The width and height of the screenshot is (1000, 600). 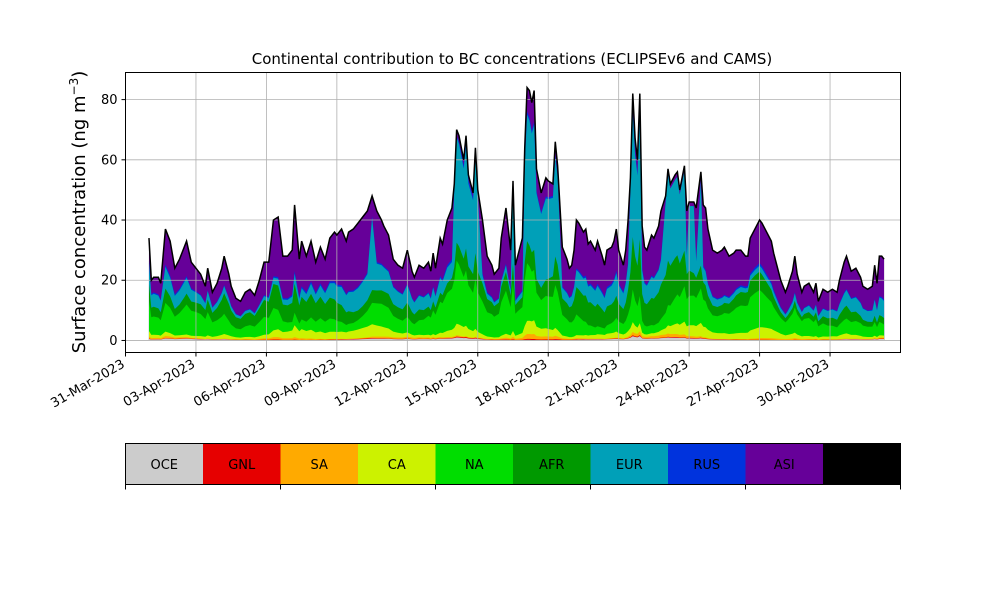 I want to click on colorbar-swatch-sa, so click(x=319, y=464).